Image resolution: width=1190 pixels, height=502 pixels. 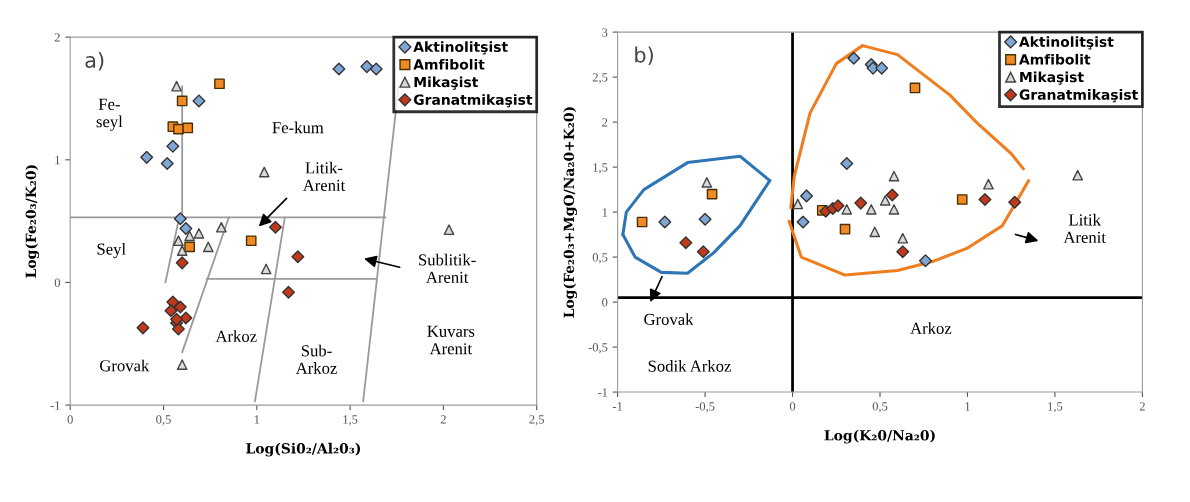 I want to click on x-tick-label: 2,5, so click(x=537, y=420).